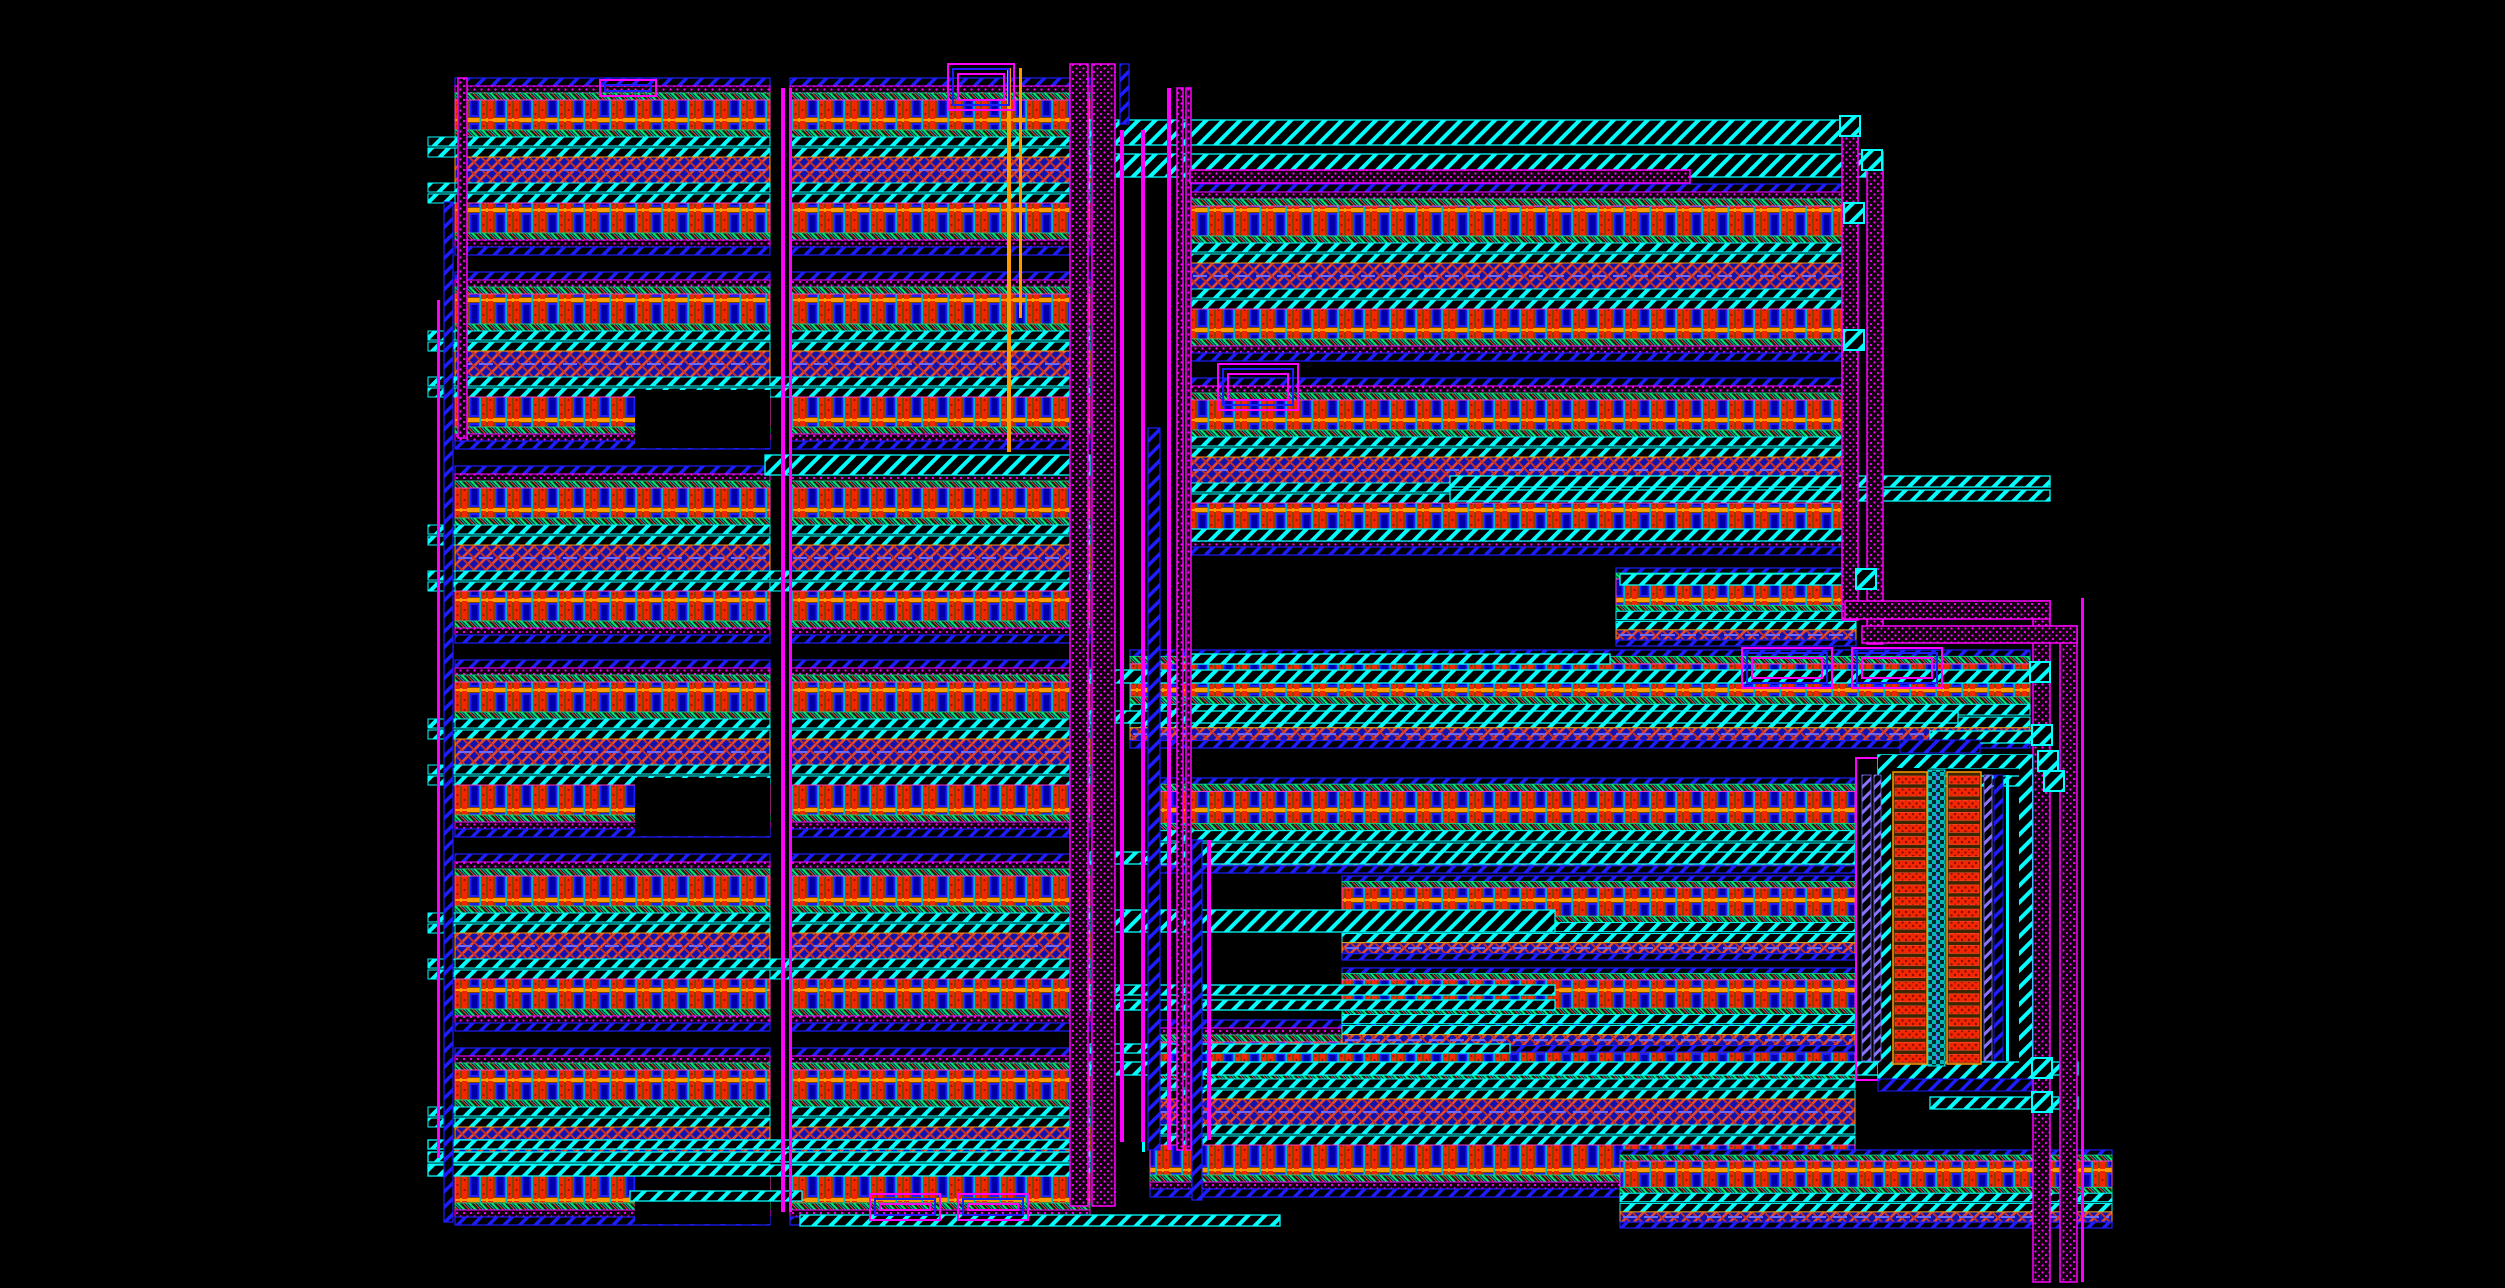 This screenshot has width=2505, height=1288. What do you see at coordinates (1522, 272) in the screenshot?
I see `right-top-cell-block-group` at bounding box center [1522, 272].